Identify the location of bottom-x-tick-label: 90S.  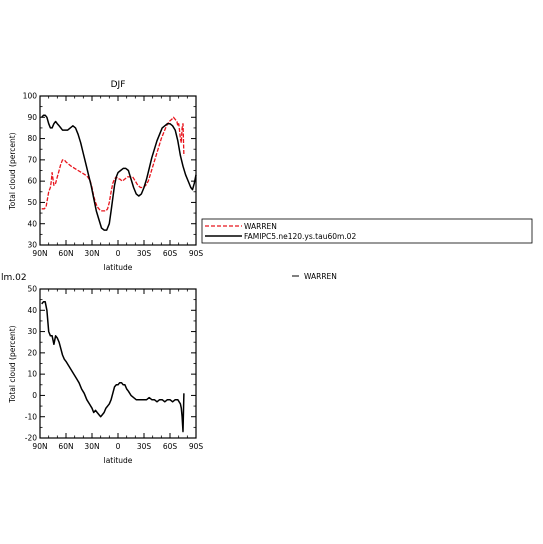
(196, 446).